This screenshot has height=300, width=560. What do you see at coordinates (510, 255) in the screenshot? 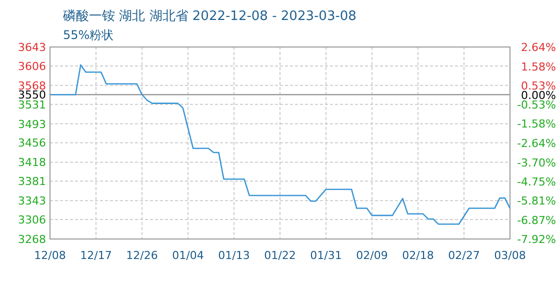
I see `x-tick-label: 03/08` at bounding box center [510, 255].